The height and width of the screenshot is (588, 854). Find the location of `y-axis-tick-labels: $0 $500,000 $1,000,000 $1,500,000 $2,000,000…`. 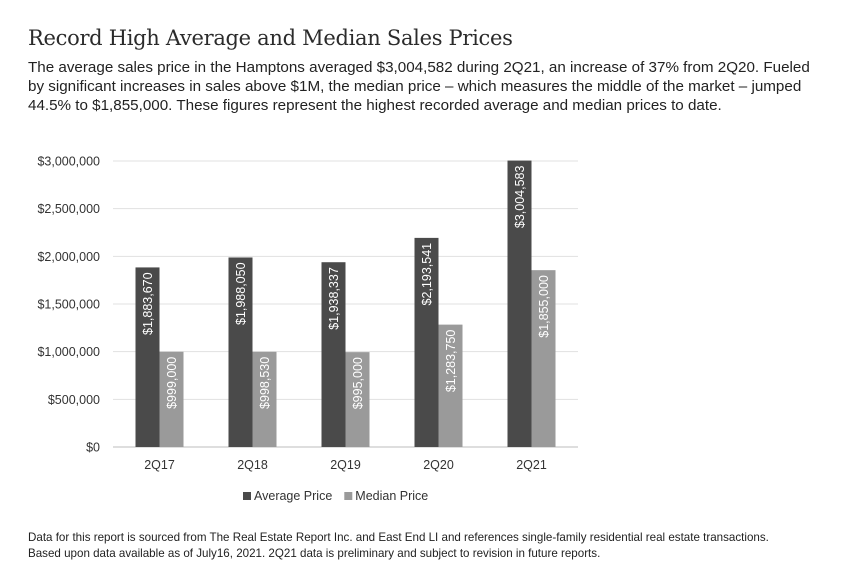

y-axis-tick-labels: $0 $500,000 $1,000,000 $1,500,000 $2,000,000… is located at coordinates (68, 305).